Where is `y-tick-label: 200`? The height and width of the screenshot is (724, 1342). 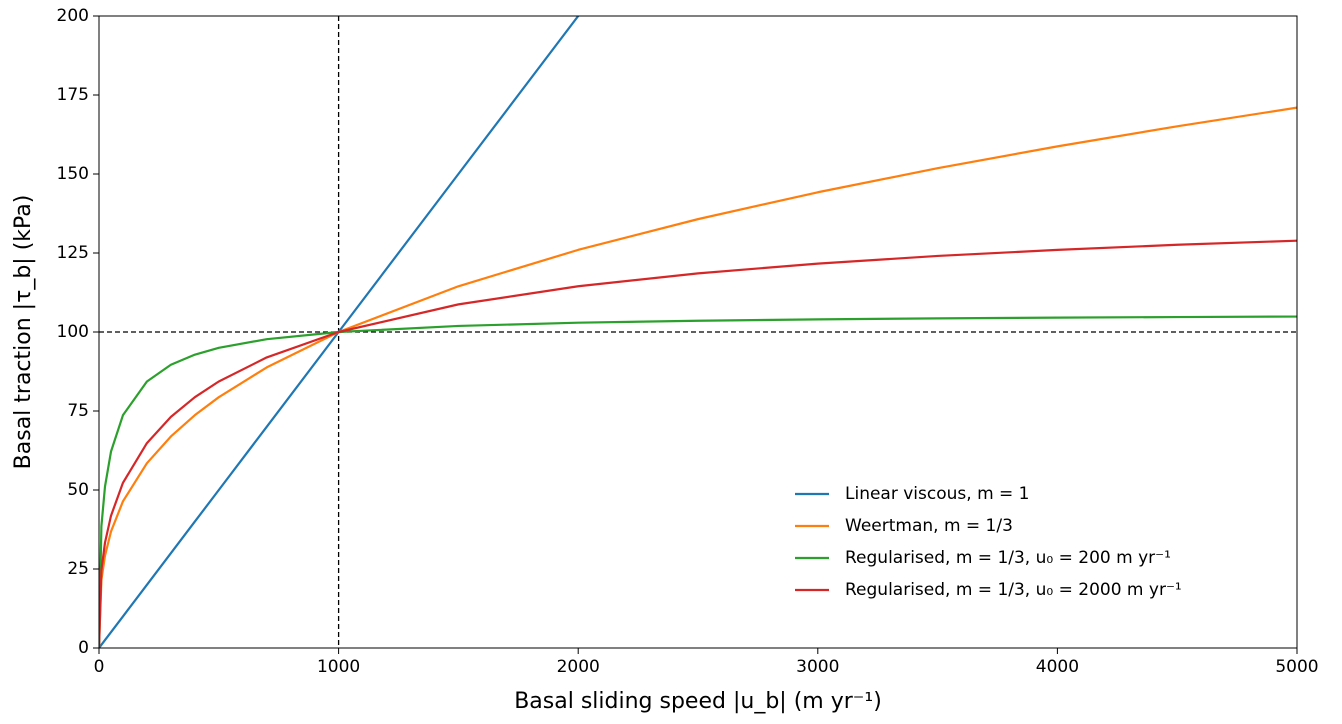
y-tick-label: 200 is located at coordinates (73, 16).